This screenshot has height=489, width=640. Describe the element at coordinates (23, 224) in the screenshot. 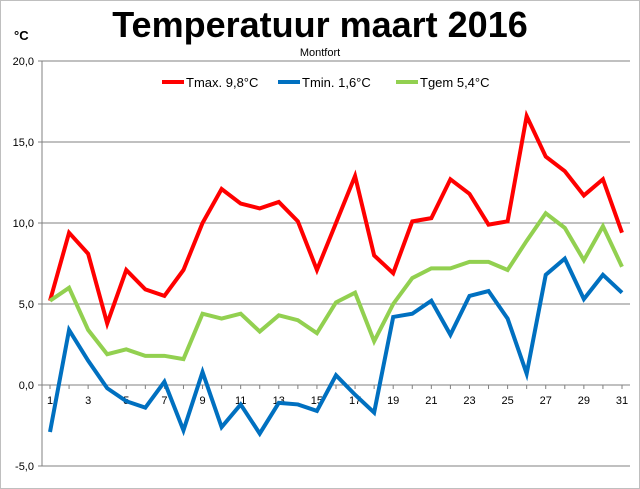

I see `y-tick-label: 10,0` at that location.